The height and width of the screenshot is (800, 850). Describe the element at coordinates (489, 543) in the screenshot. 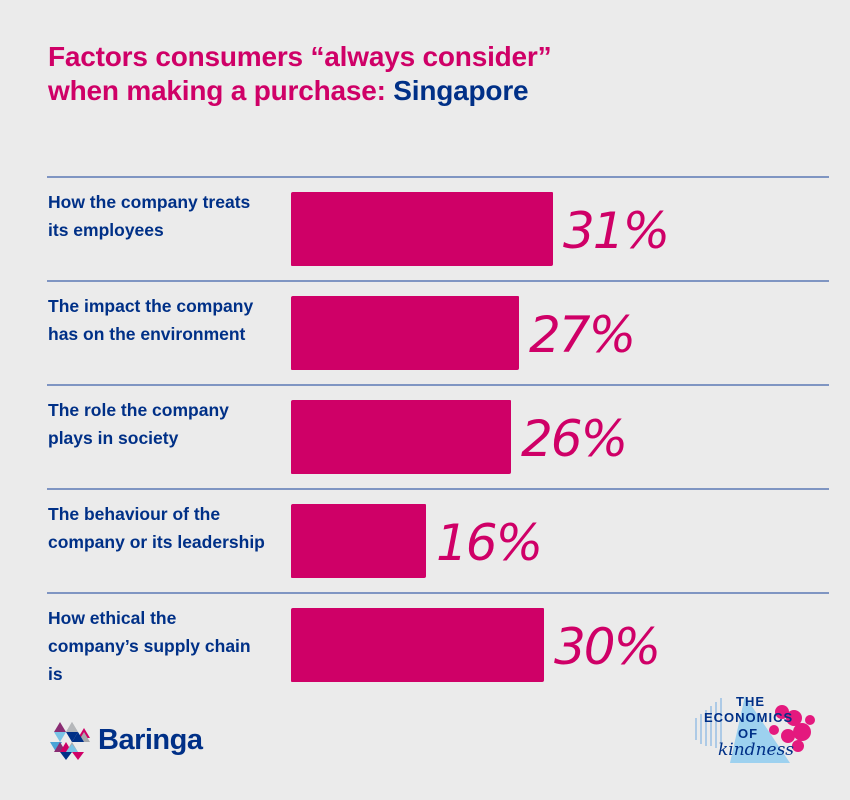

I see `value-label: 16%` at that location.